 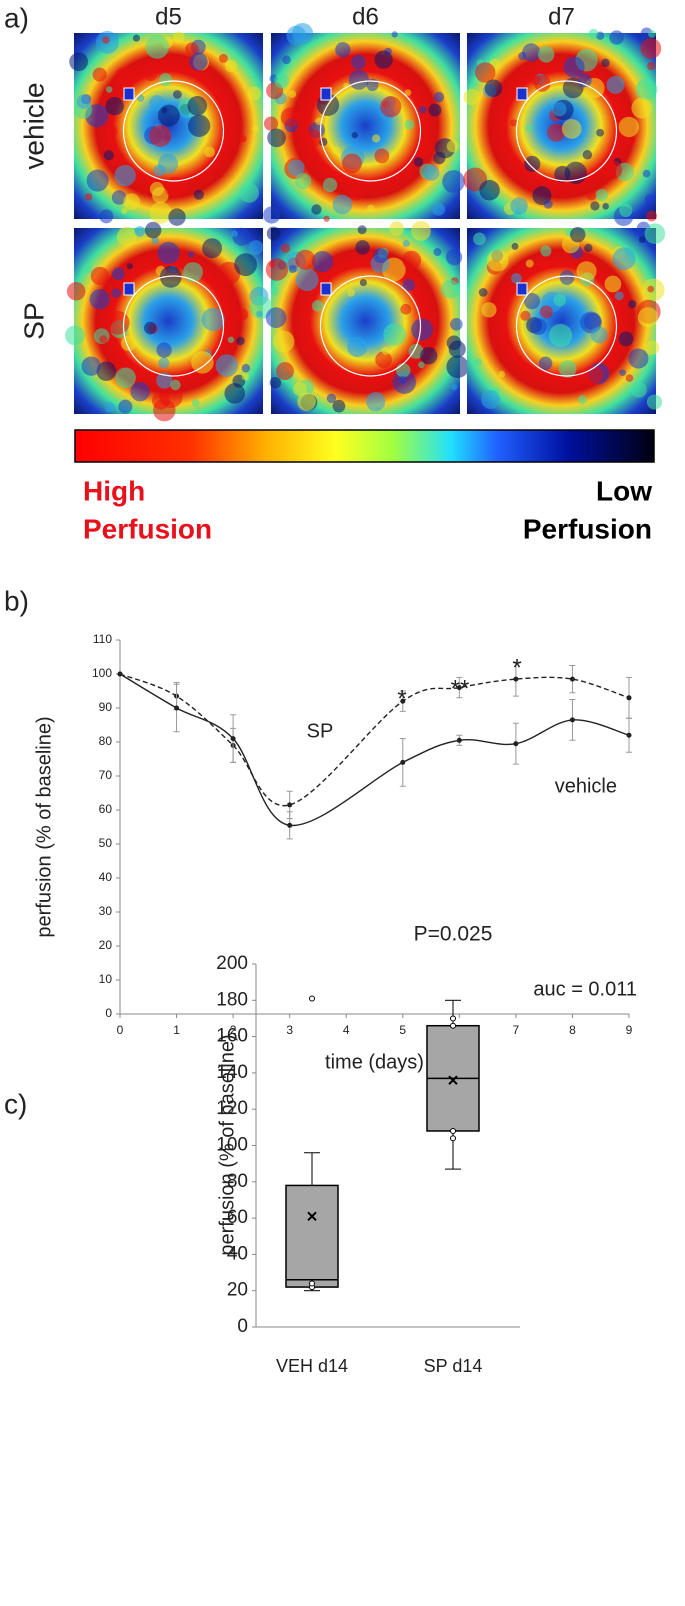 I want to click on colorbar-low: Low, so click(x=624, y=490).